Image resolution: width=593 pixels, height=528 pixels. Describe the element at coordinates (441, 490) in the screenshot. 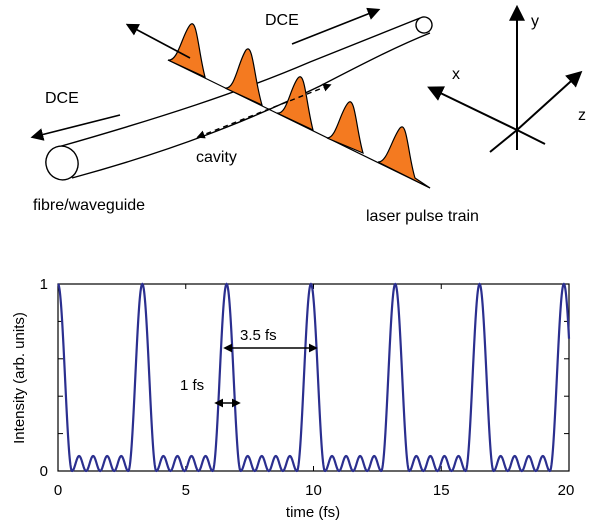

I see `xtick-label-15: 15` at that location.